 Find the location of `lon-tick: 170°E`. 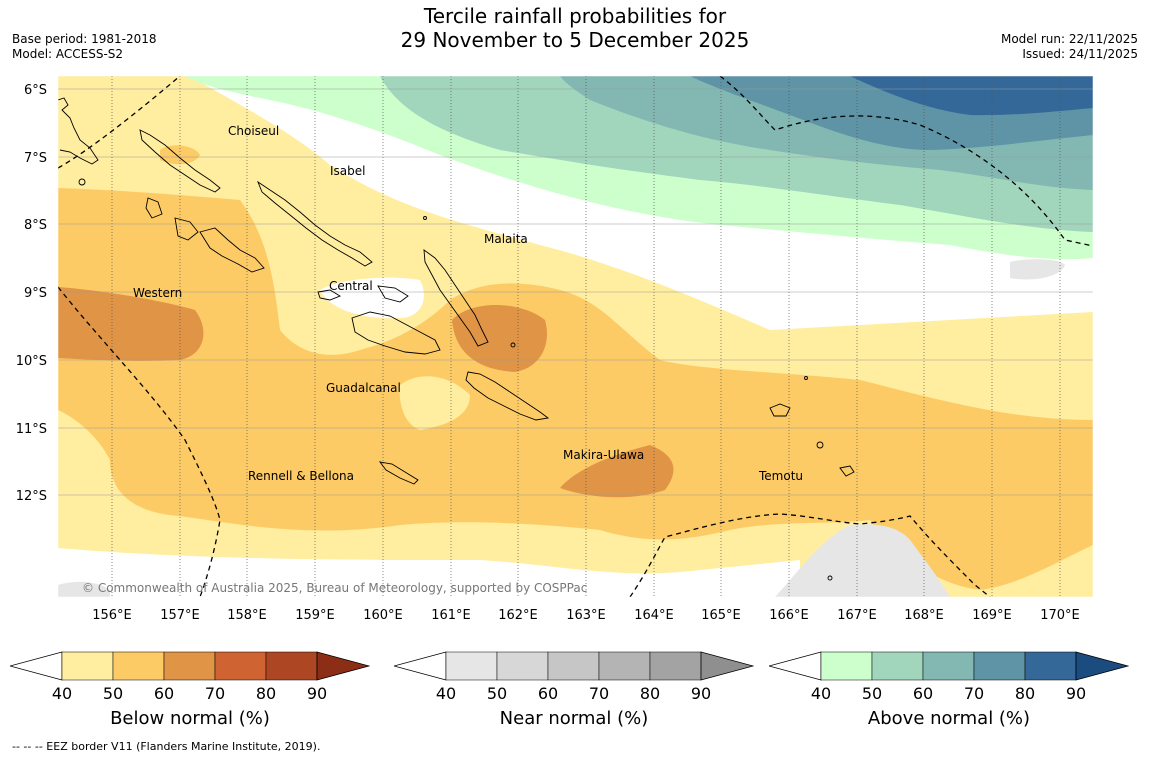

lon-tick: 170°E is located at coordinates (1060, 615).